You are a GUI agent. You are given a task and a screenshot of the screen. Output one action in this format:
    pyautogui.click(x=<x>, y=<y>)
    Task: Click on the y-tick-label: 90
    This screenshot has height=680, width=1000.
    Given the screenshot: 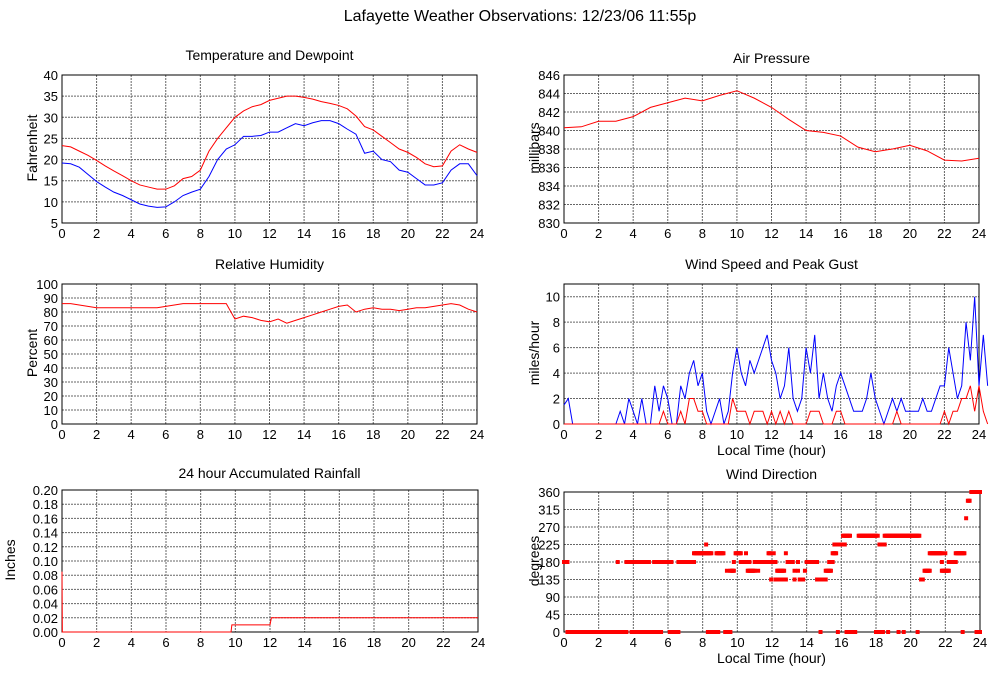 What is the action you would take?
    pyautogui.click(x=51, y=298)
    